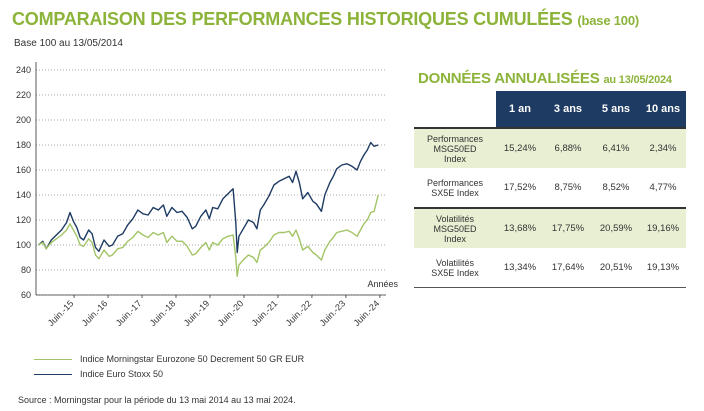 The height and width of the screenshot is (411, 704). What do you see at coordinates (382, 284) in the screenshot?
I see `x-axis-label: Années` at bounding box center [382, 284].